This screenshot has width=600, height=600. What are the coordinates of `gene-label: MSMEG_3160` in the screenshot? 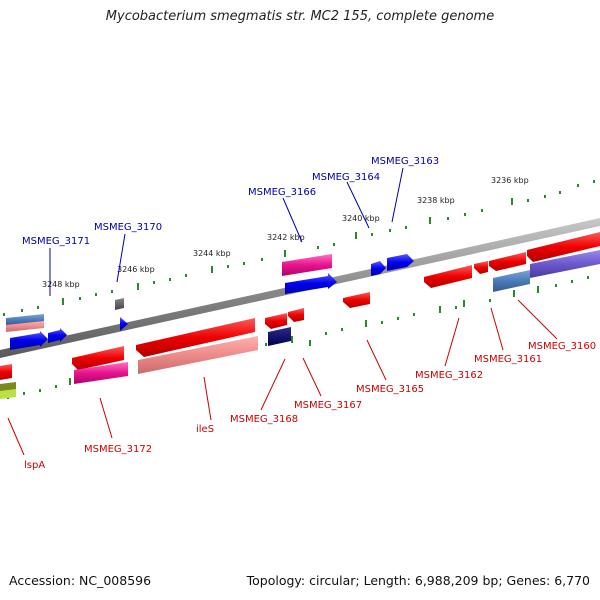 It's located at (562, 346).